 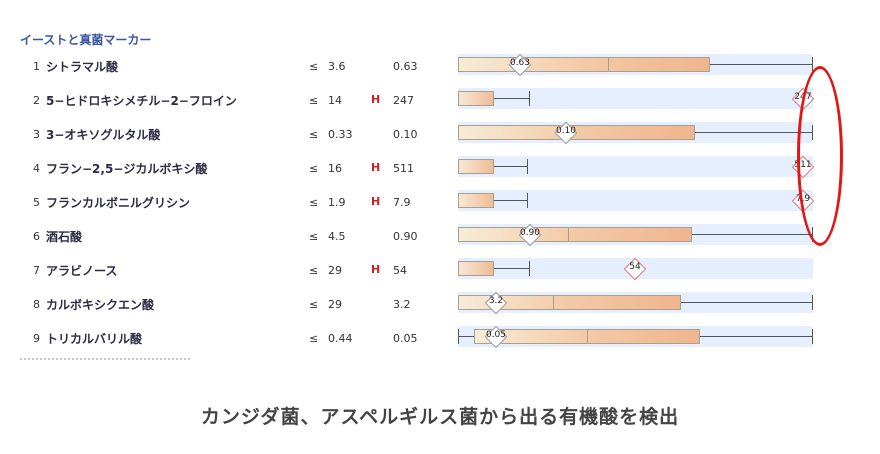 What do you see at coordinates (405, 338) in the screenshot?
I see `result-value: 0.05` at bounding box center [405, 338].